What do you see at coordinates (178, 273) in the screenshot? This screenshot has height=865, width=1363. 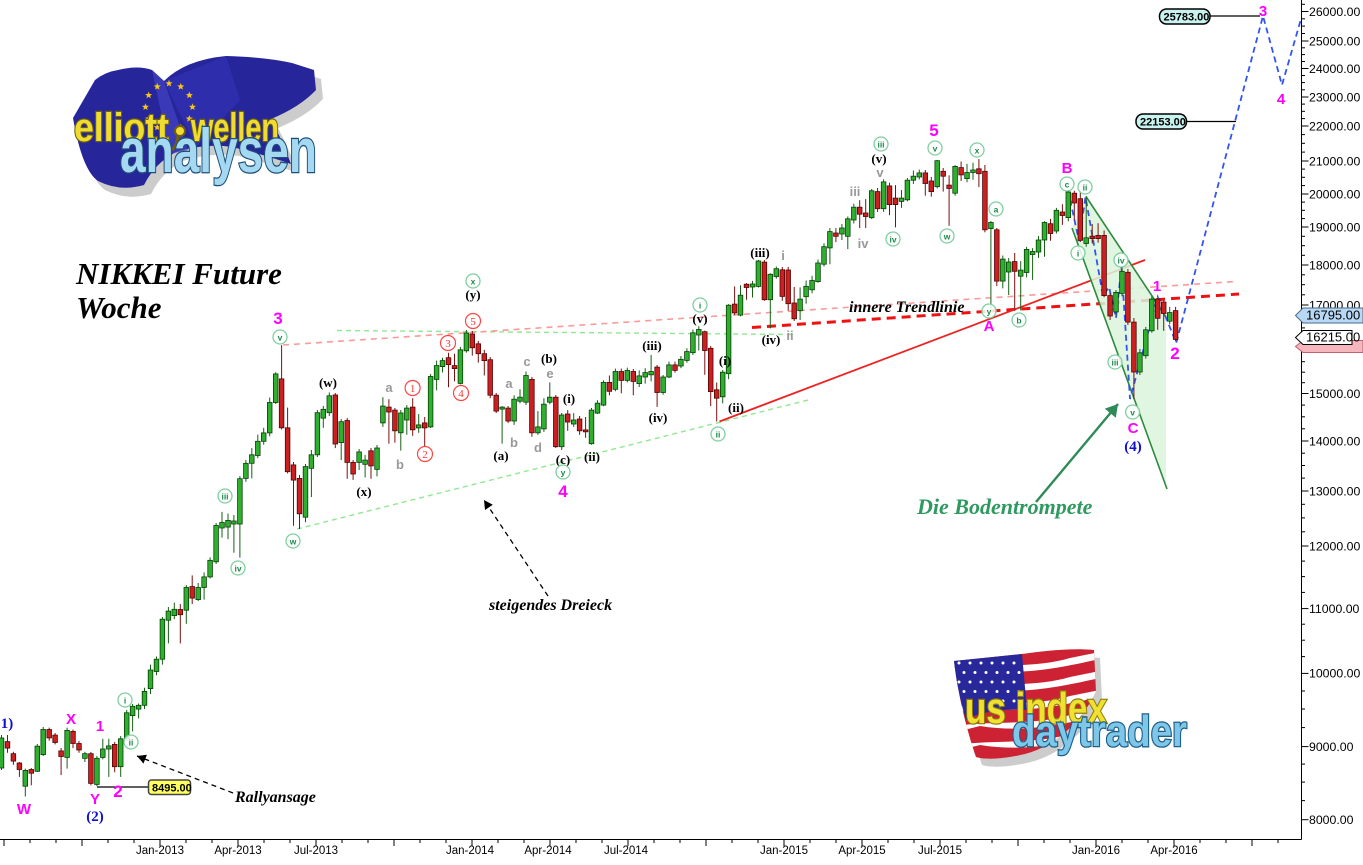 I see `svg-text: NIKKEI Future` at bounding box center [178, 273].